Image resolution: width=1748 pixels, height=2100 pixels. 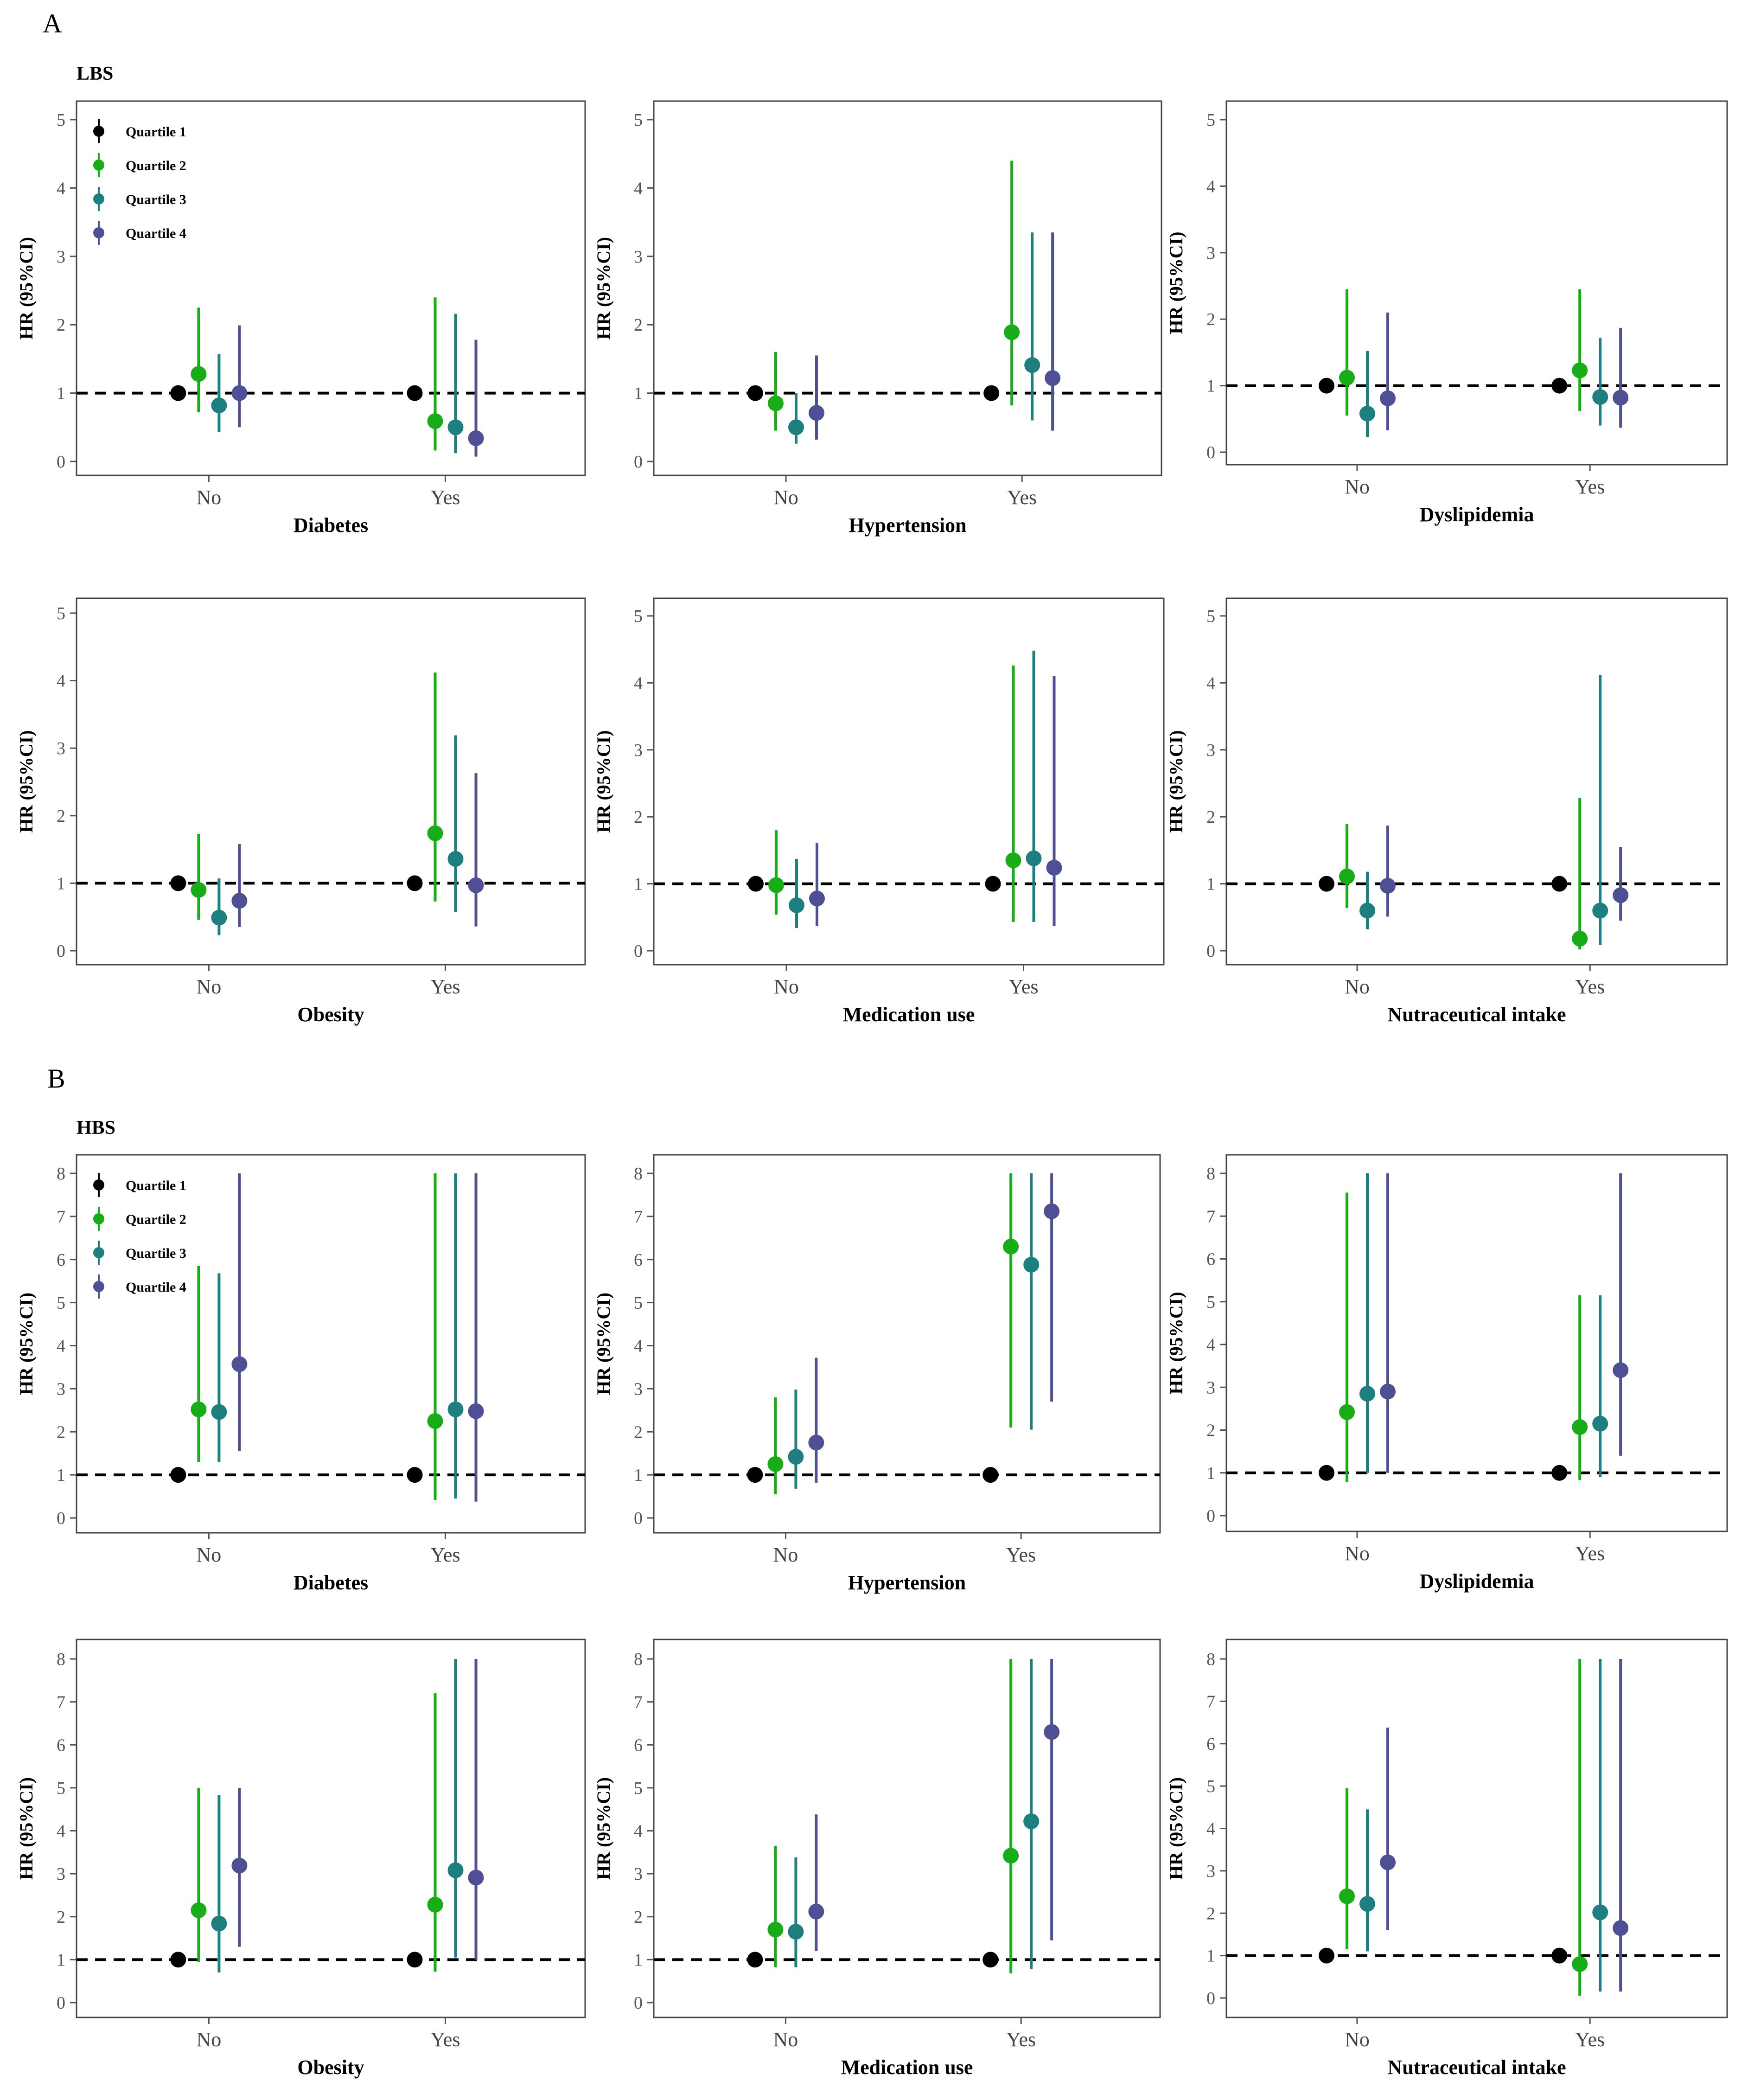 I want to click on x-axis-label: Nutraceutical intake, so click(x=1477, y=1014).